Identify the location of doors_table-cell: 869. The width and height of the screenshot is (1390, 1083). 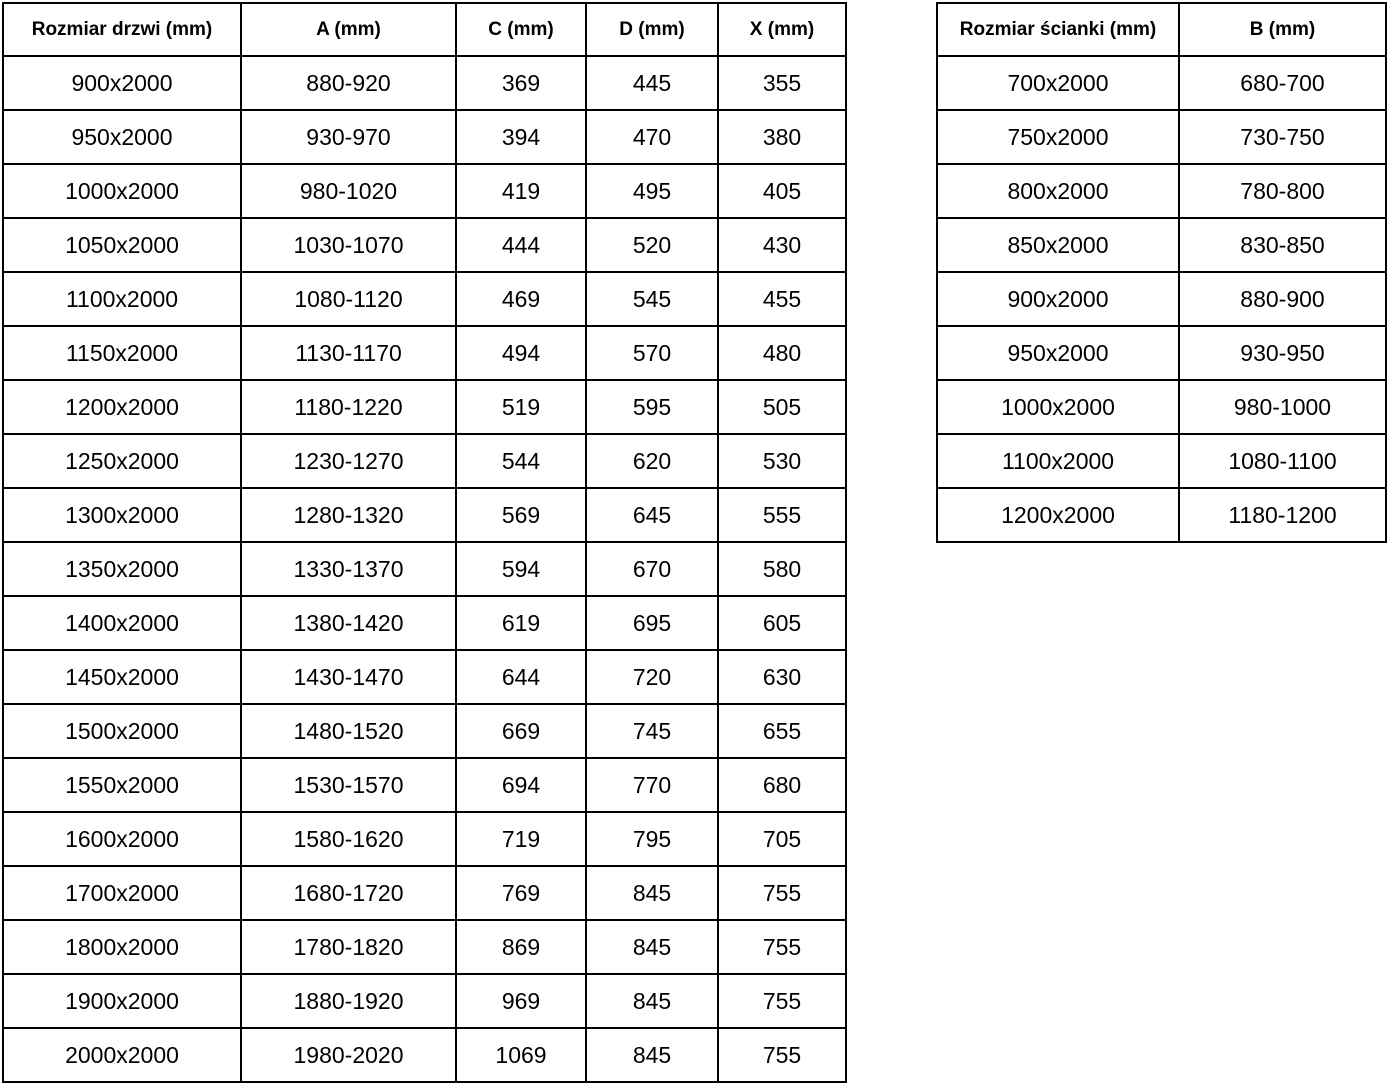
(521, 947).